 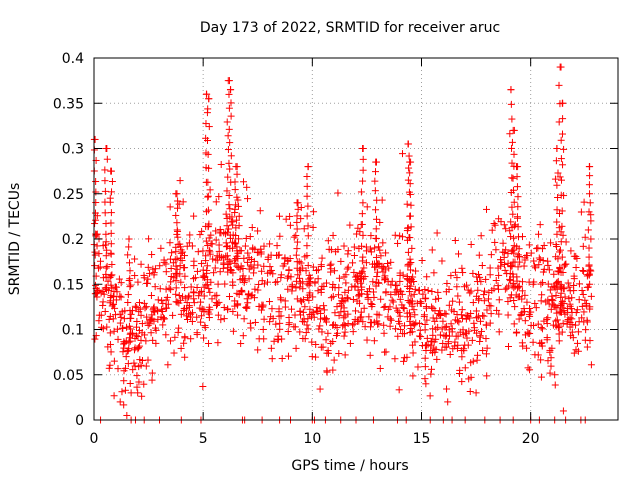 What do you see at coordinates (79, 421) in the screenshot?
I see `y-tick-label: 0` at bounding box center [79, 421].